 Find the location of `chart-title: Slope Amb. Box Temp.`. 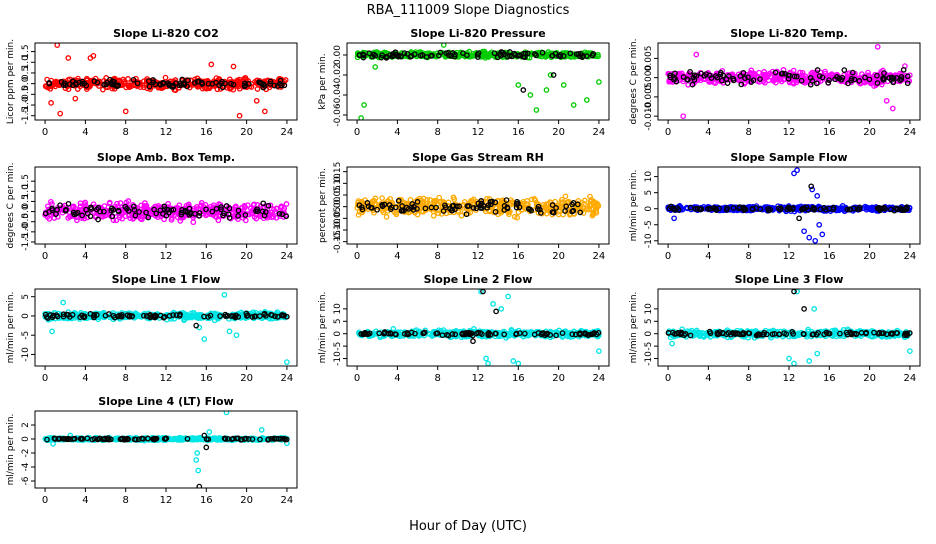

chart-title: Slope Amb. Box Temp. is located at coordinates (166, 157).